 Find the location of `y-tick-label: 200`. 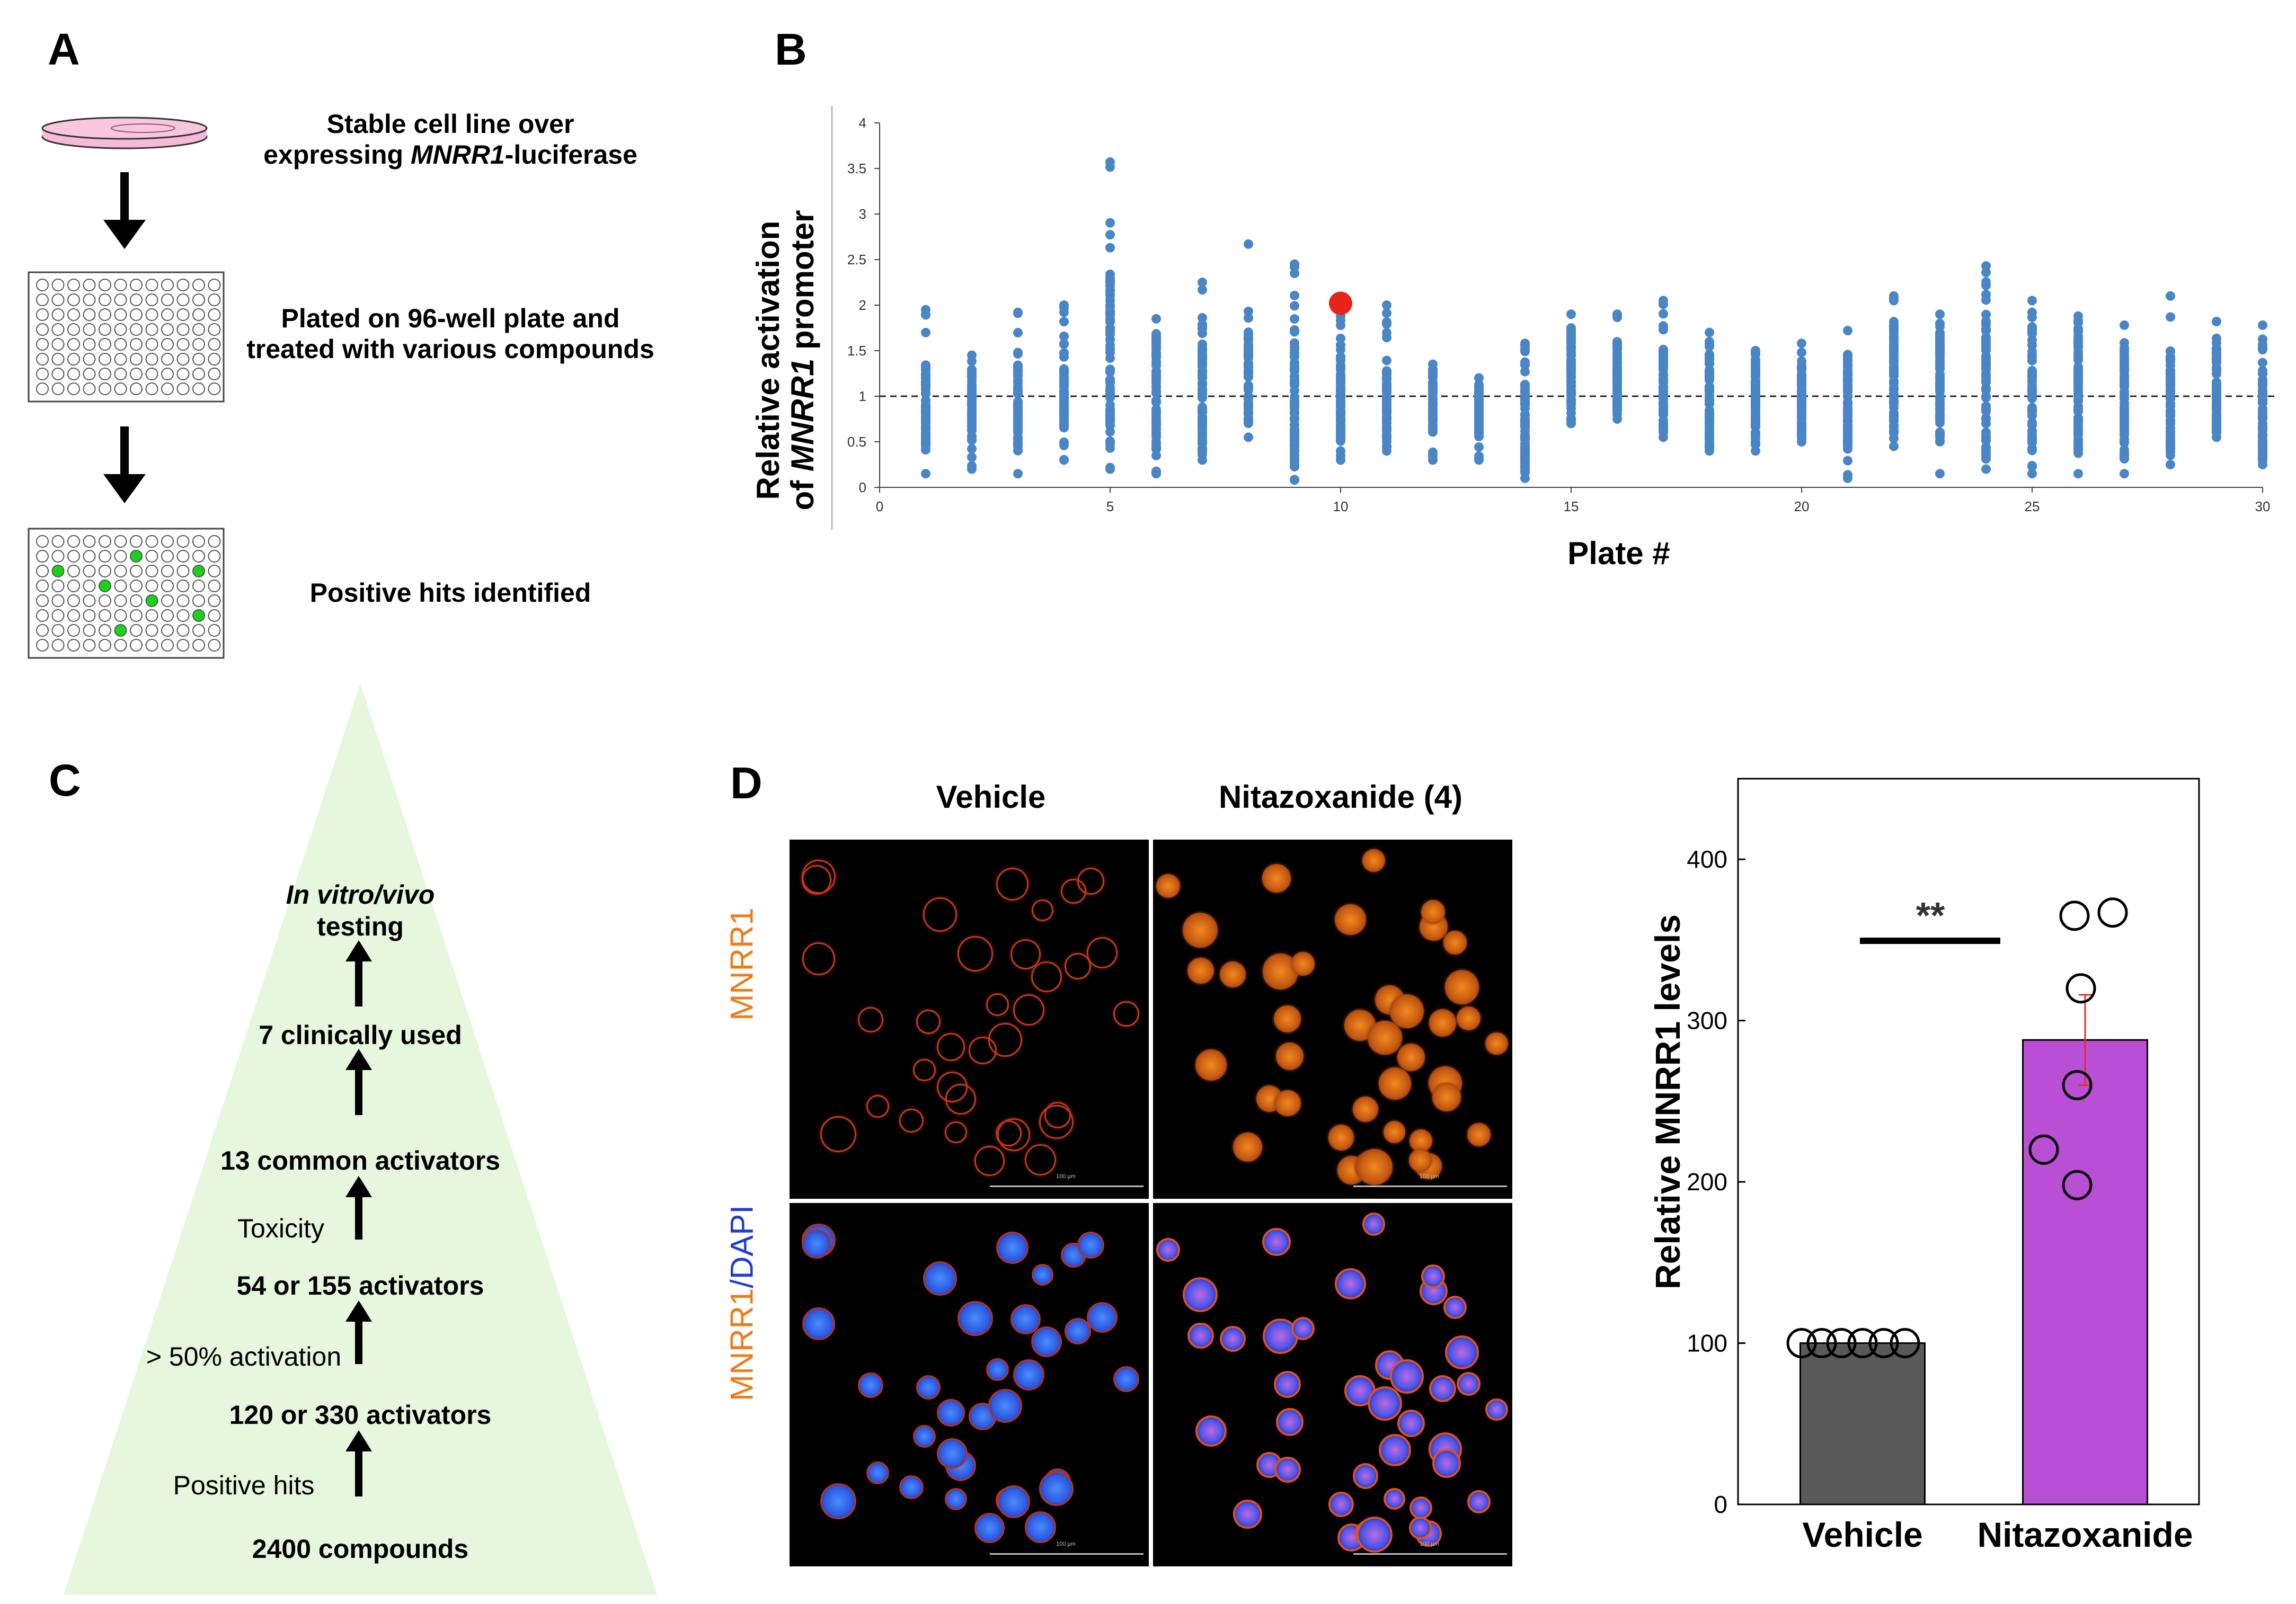

y-tick-label: 200 is located at coordinates (1707, 1182).